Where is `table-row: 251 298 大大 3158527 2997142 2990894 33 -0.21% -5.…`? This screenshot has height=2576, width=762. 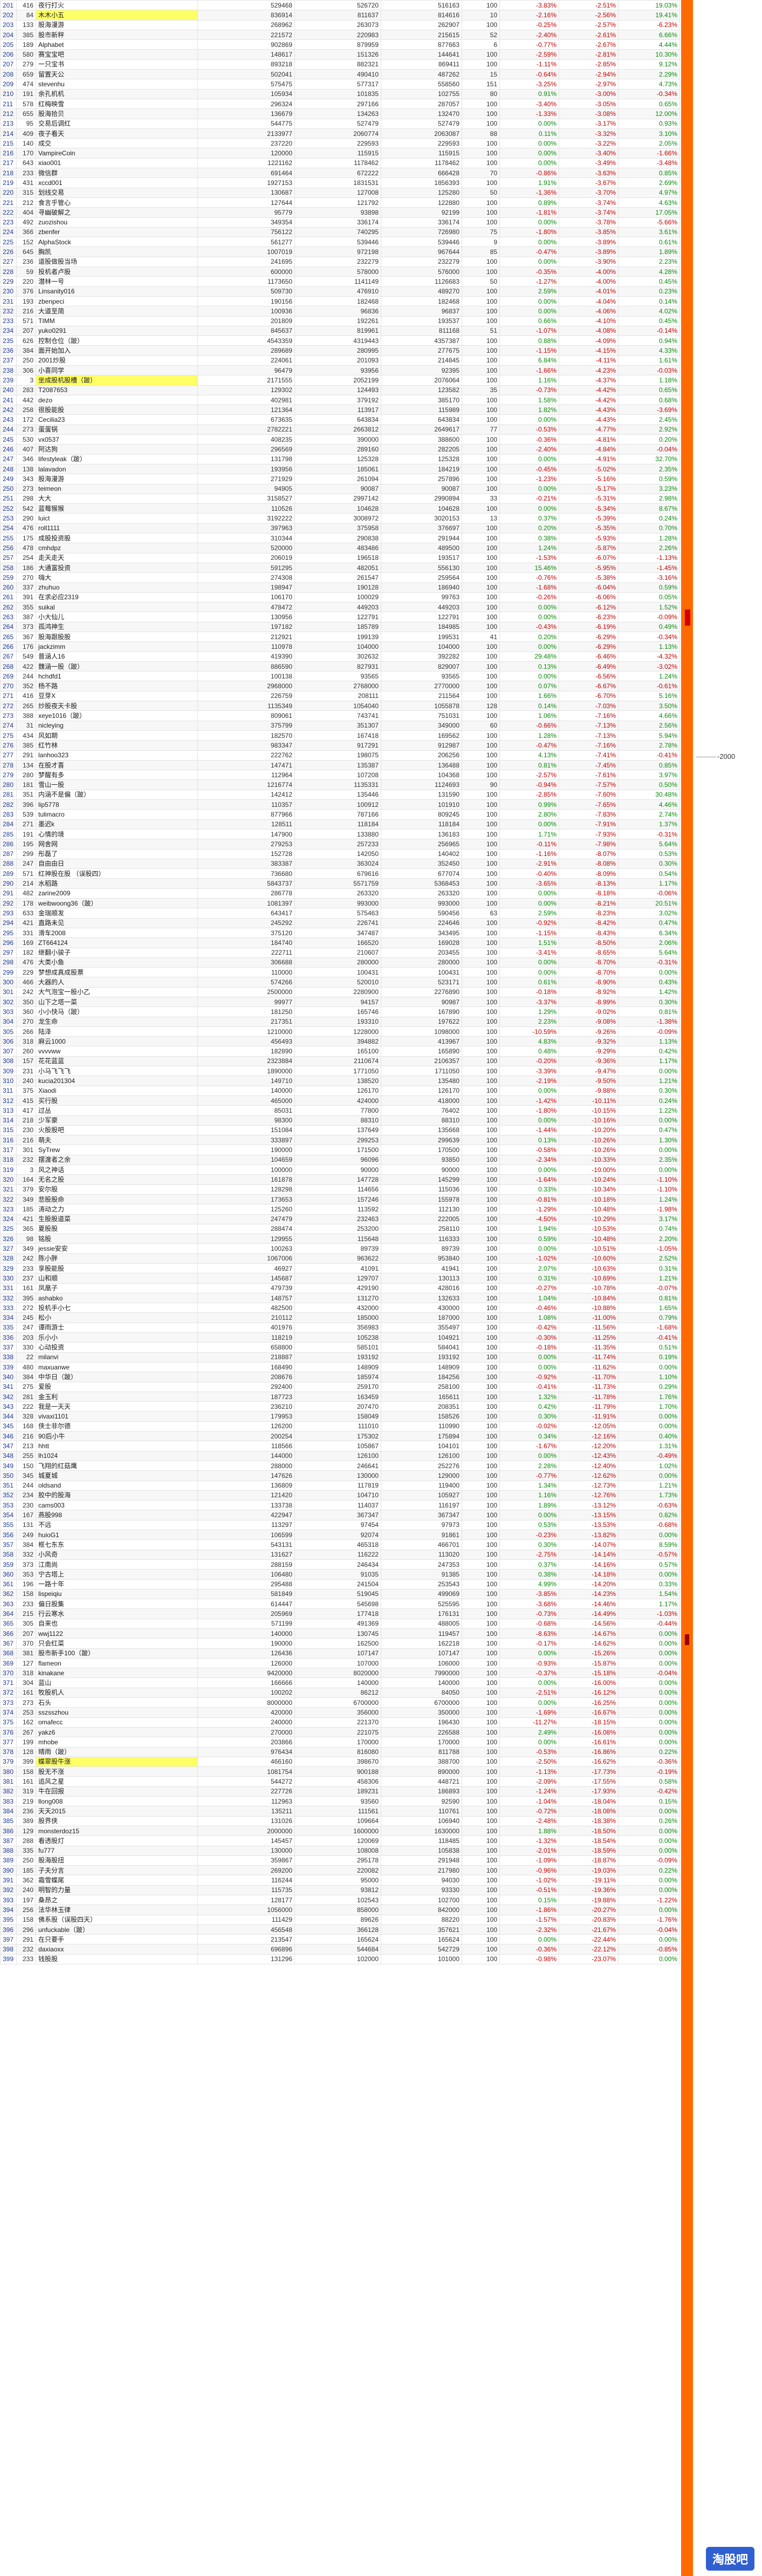
table-row: 251 298 大大 3158527 2997142 2990894 33 -0.21% -5.… is located at coordinates (340, 498).